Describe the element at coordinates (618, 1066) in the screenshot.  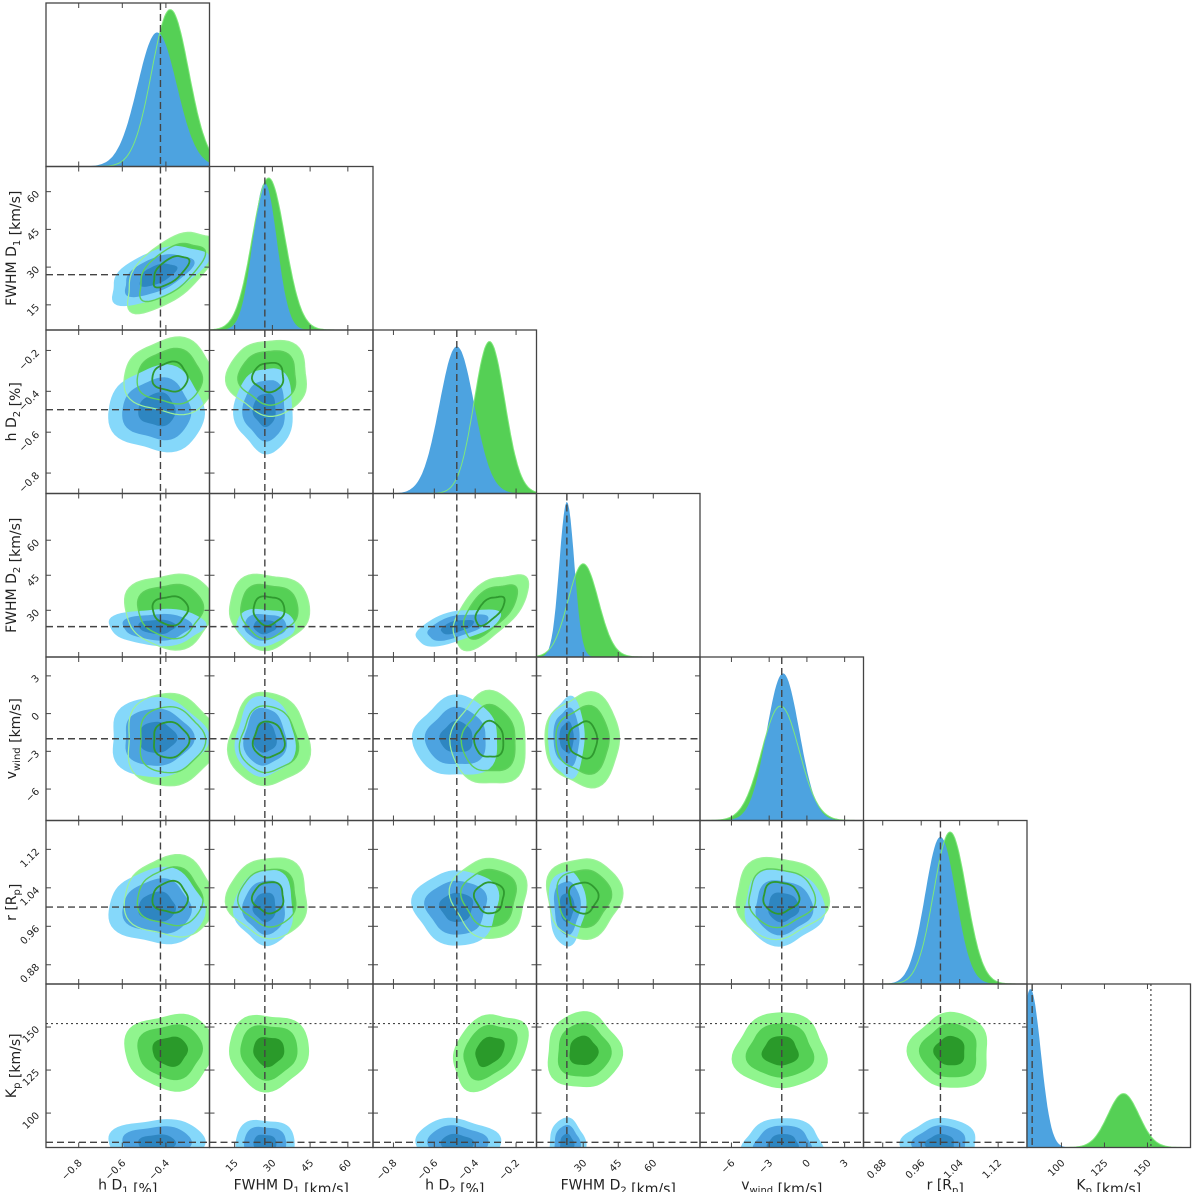
I see `panel-fD2-vs-Kp` at that location.